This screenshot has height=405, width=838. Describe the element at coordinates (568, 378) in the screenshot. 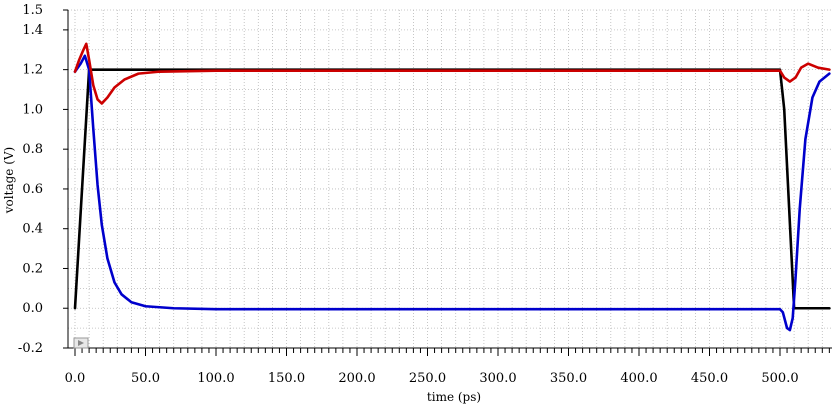

I see `x-tick-label: 350.0` at that location.